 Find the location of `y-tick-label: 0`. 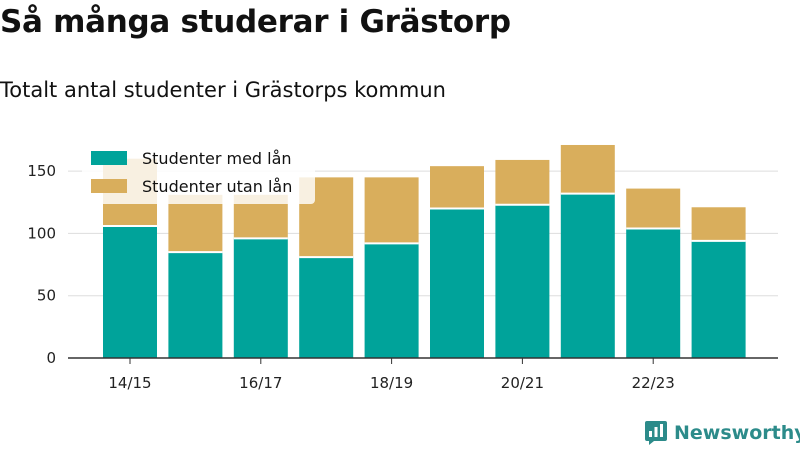

y-tick-label: 0 is located at coordinates (51, 358).